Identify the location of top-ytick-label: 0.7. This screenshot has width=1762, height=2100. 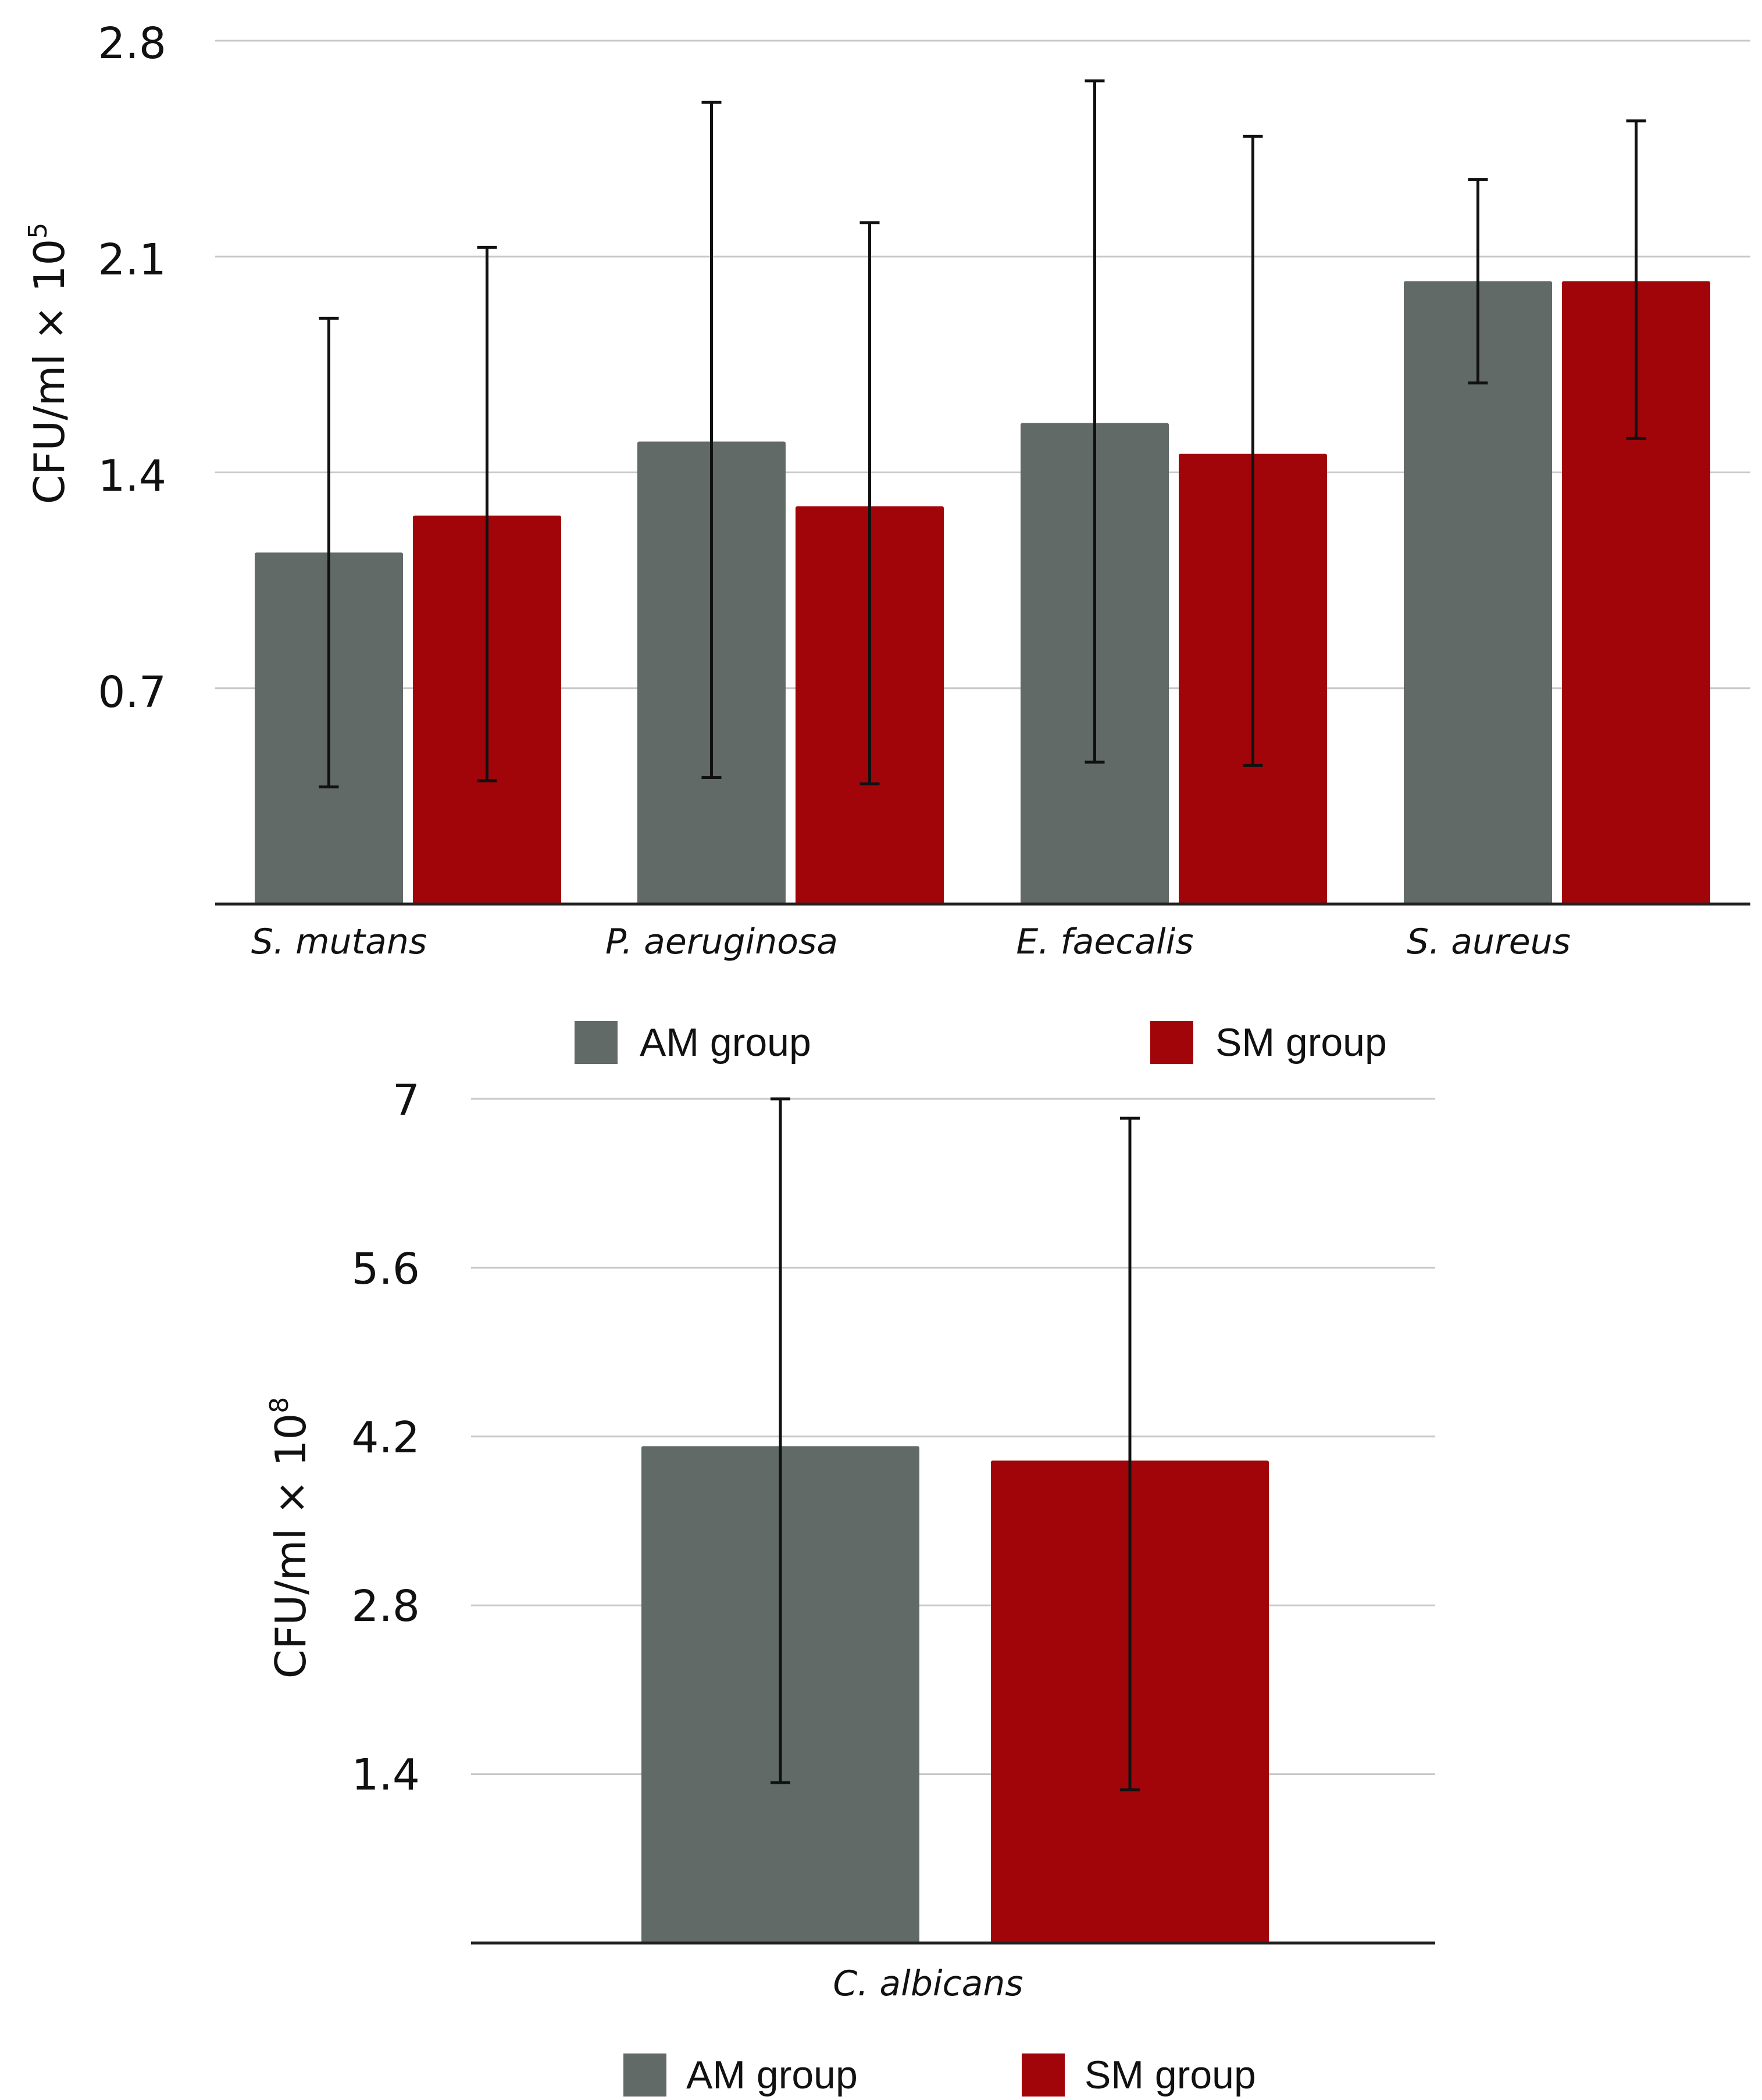
(132, 692).